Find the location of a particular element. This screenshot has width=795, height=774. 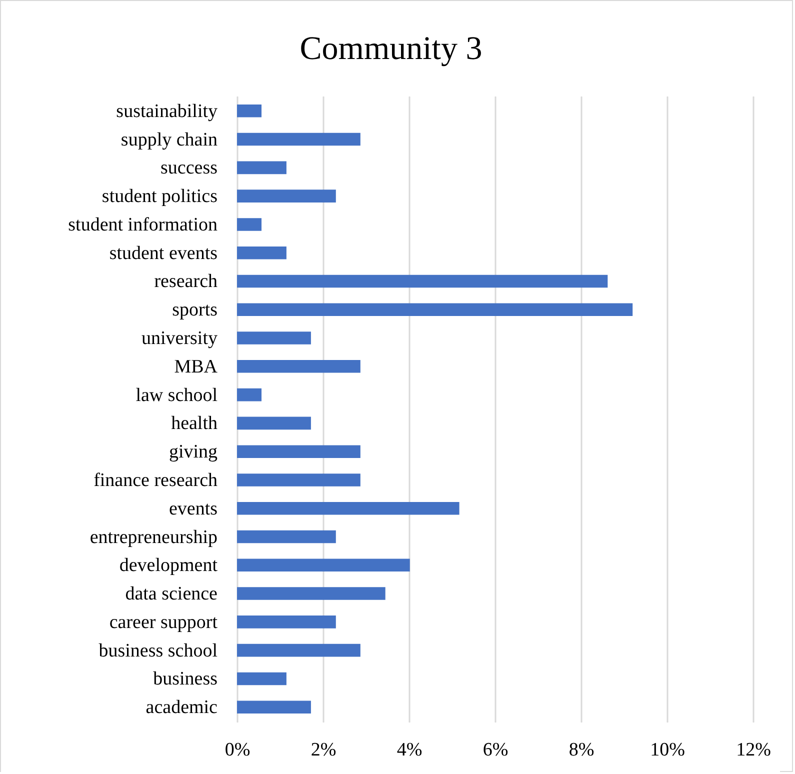

chart-title: Community 3 is located at coordinates (391, 49).